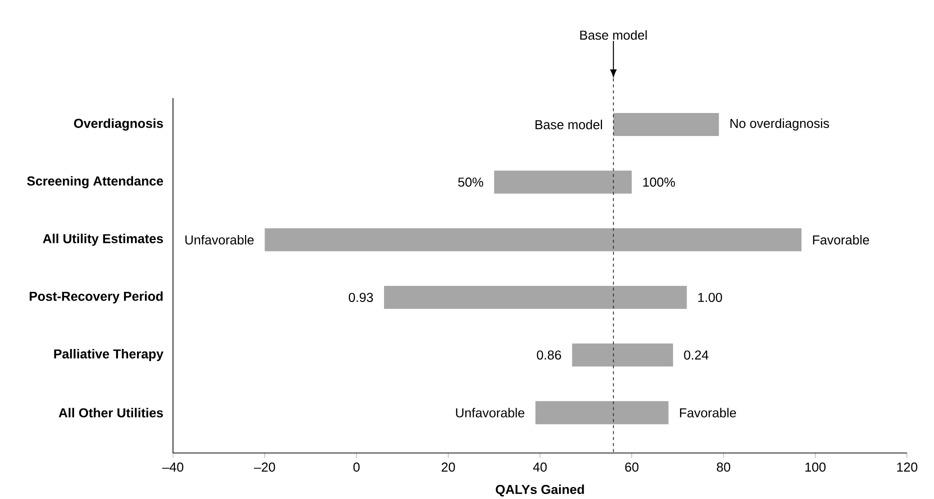 The height and width of the screenshot is (499, 934). Describe the element at coordinates (471, 182) in the screenshot. I see `annotation: 50%` at that location.